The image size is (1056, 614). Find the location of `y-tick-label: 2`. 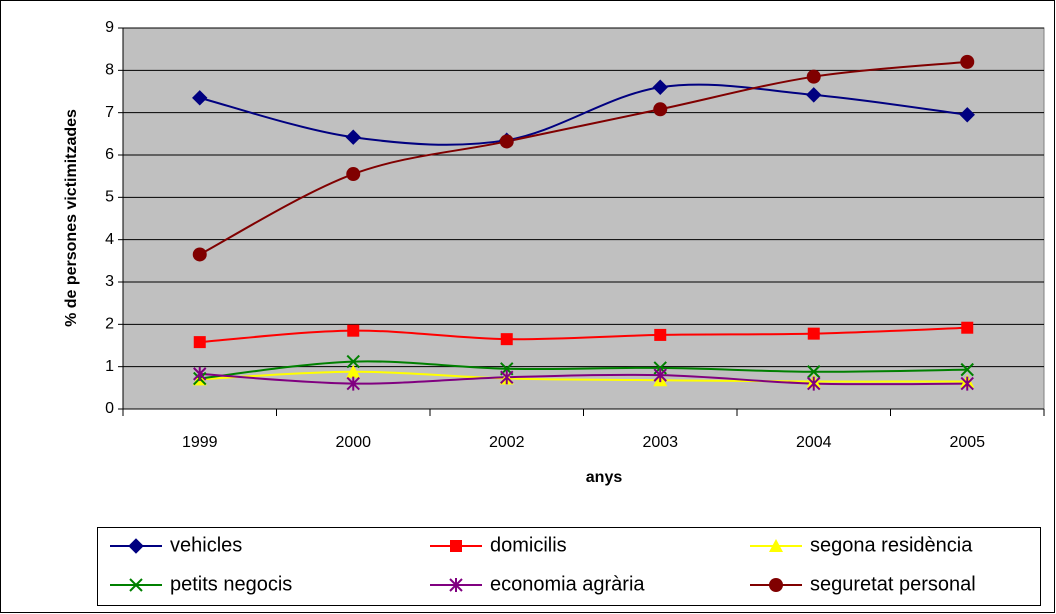

y-tick-label: 2 is located at coordinates (109, 324).